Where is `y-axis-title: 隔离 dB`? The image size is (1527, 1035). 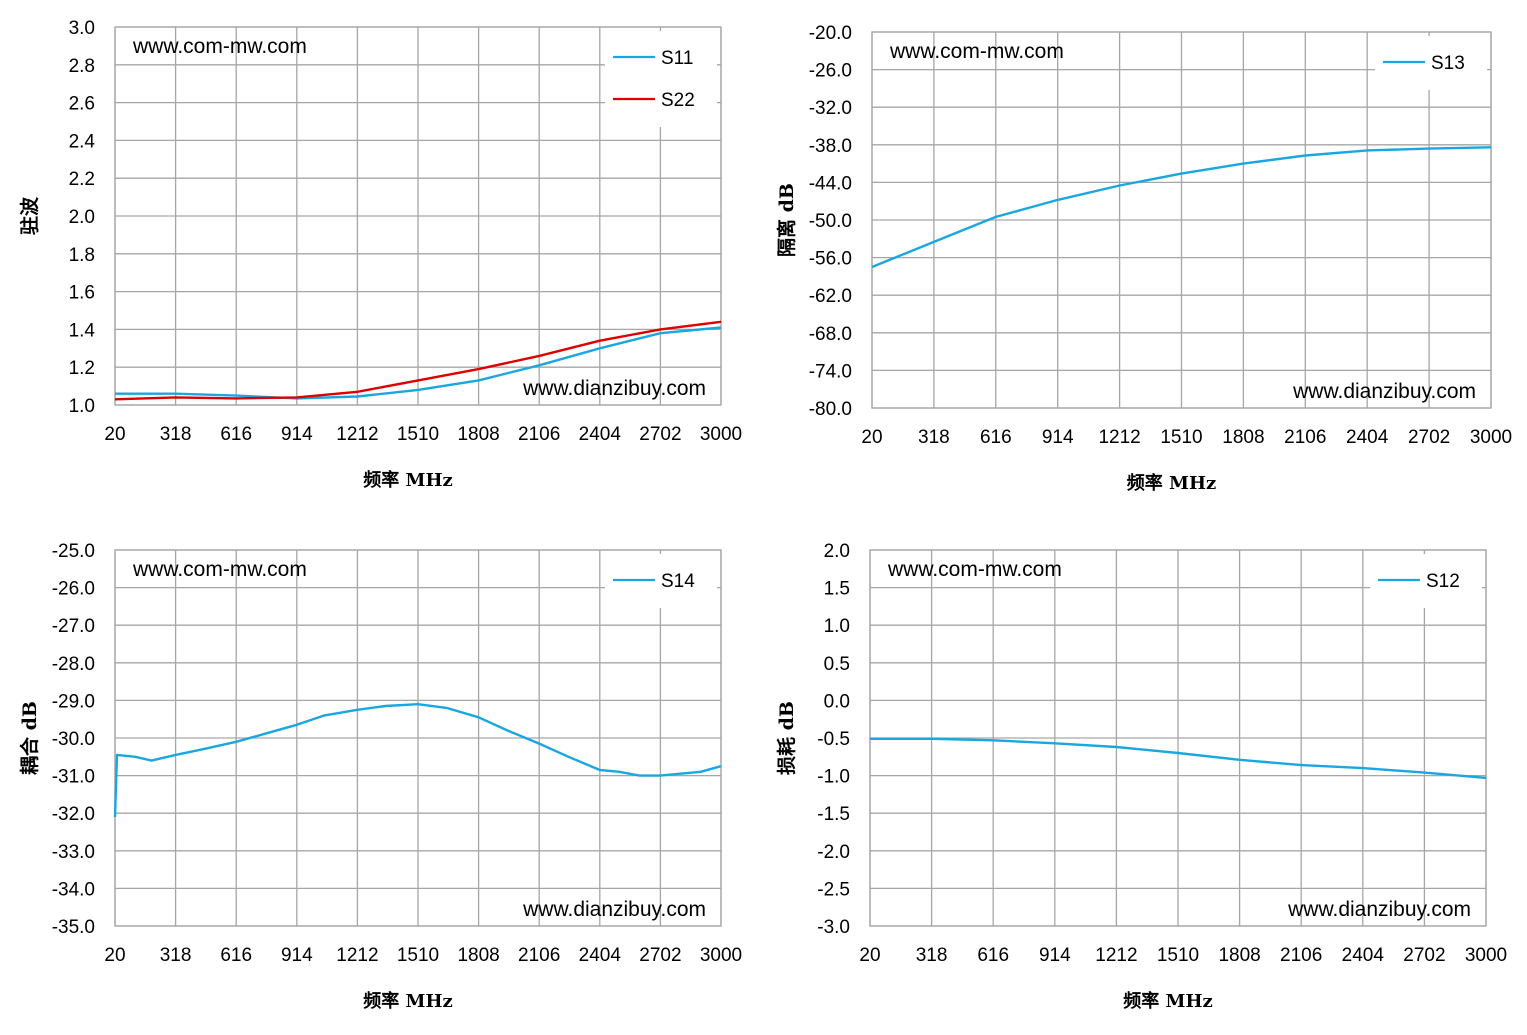
y-axis-title: 隔离 dB is located at coordinates (786, 220).